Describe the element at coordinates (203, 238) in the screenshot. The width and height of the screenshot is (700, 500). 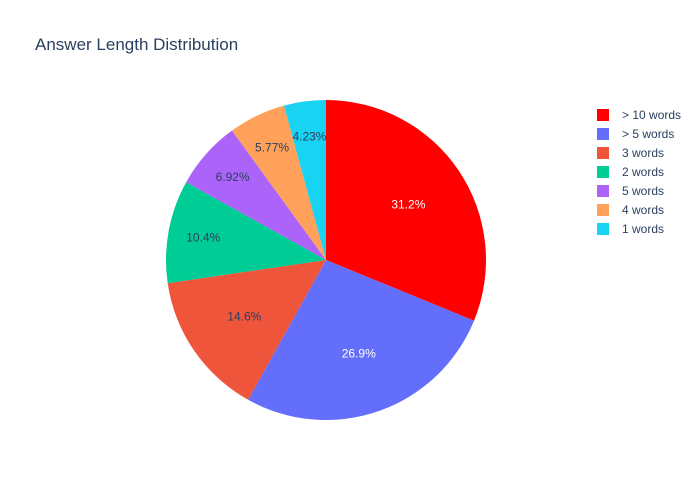
I see `slice-label-2-words: 10.4%` at that location.